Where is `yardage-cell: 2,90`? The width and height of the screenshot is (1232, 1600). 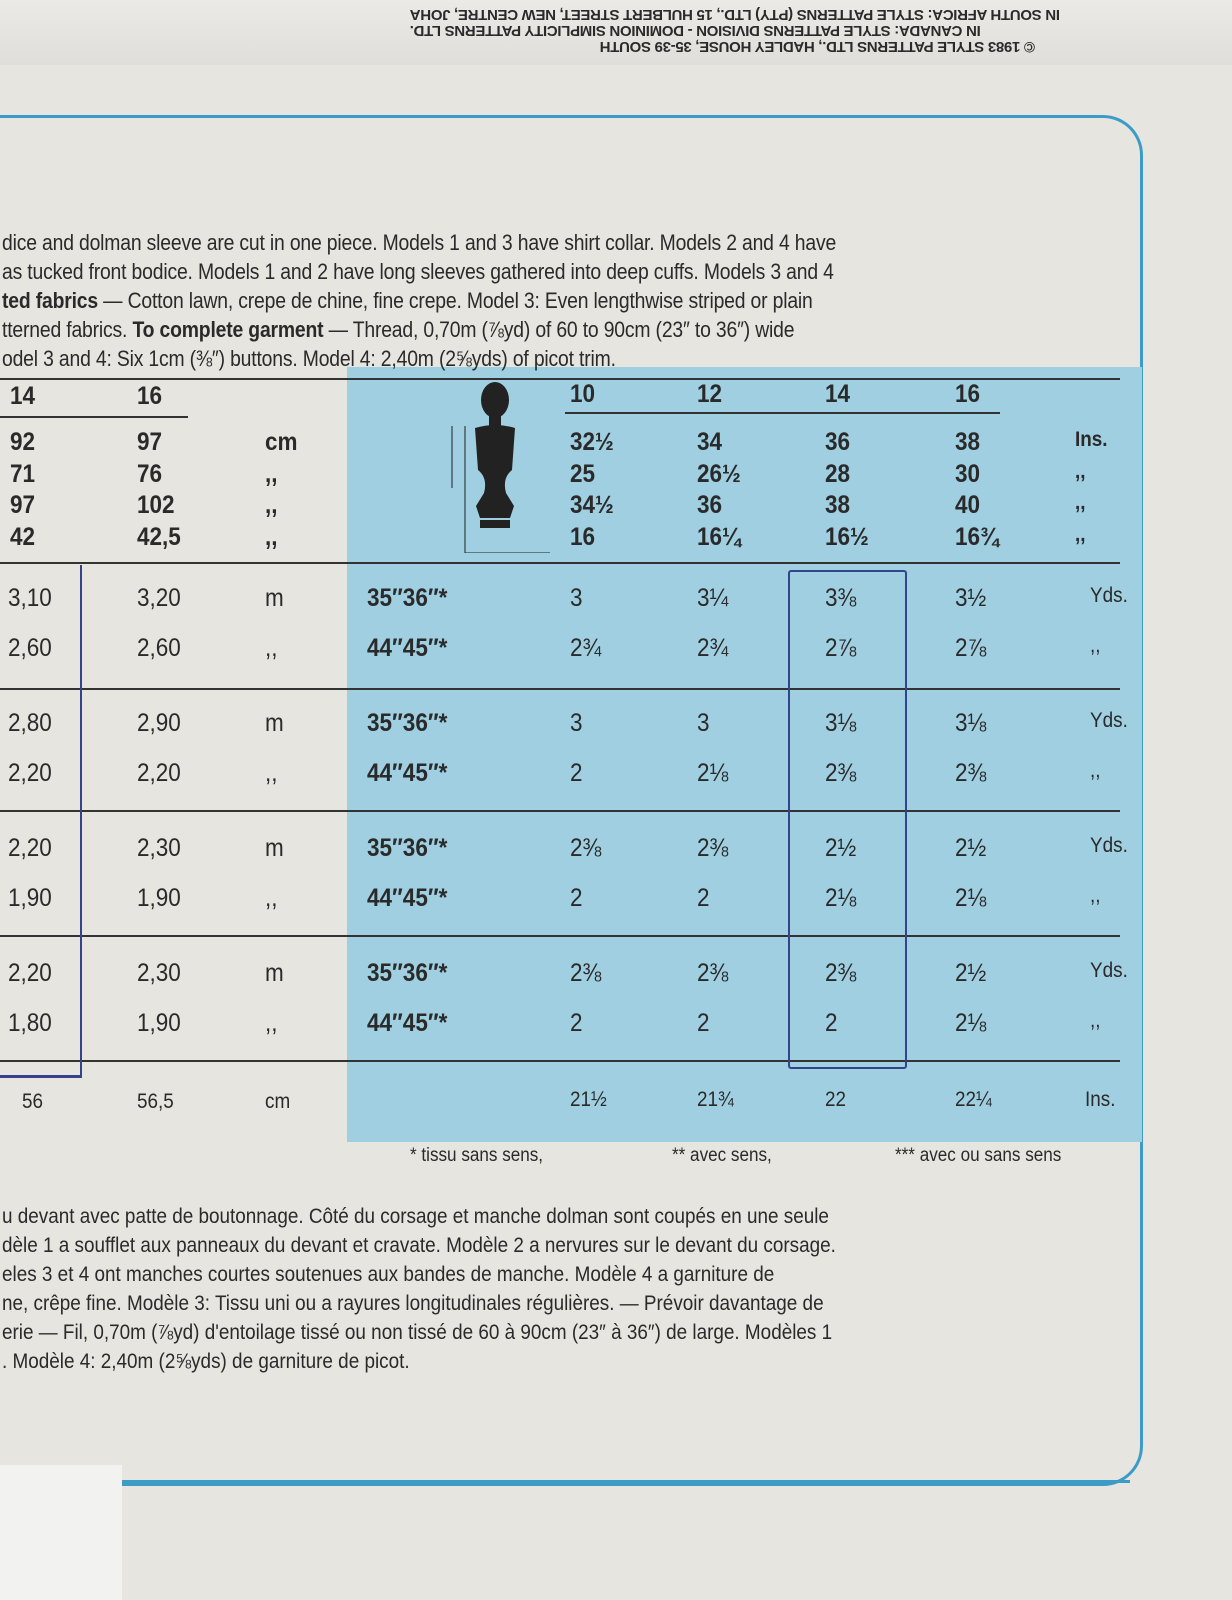
yardage-cell: 2,90 is located at coordinates (159, 723).